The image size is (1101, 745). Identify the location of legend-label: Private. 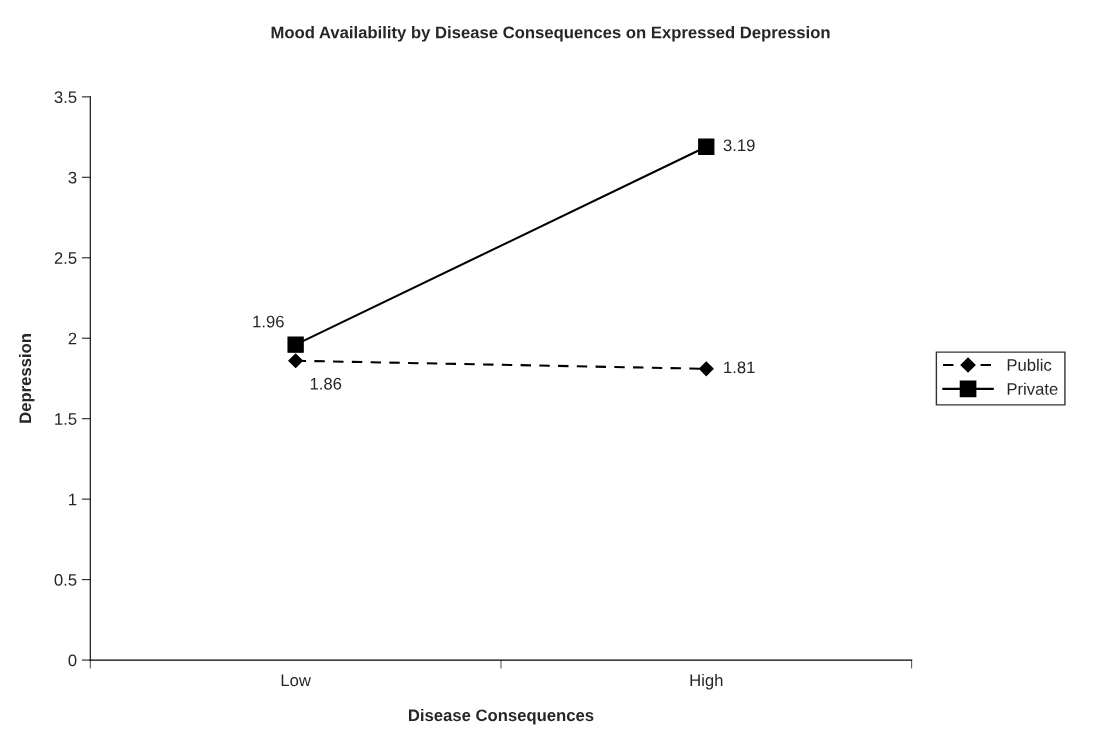
(1032, 388).